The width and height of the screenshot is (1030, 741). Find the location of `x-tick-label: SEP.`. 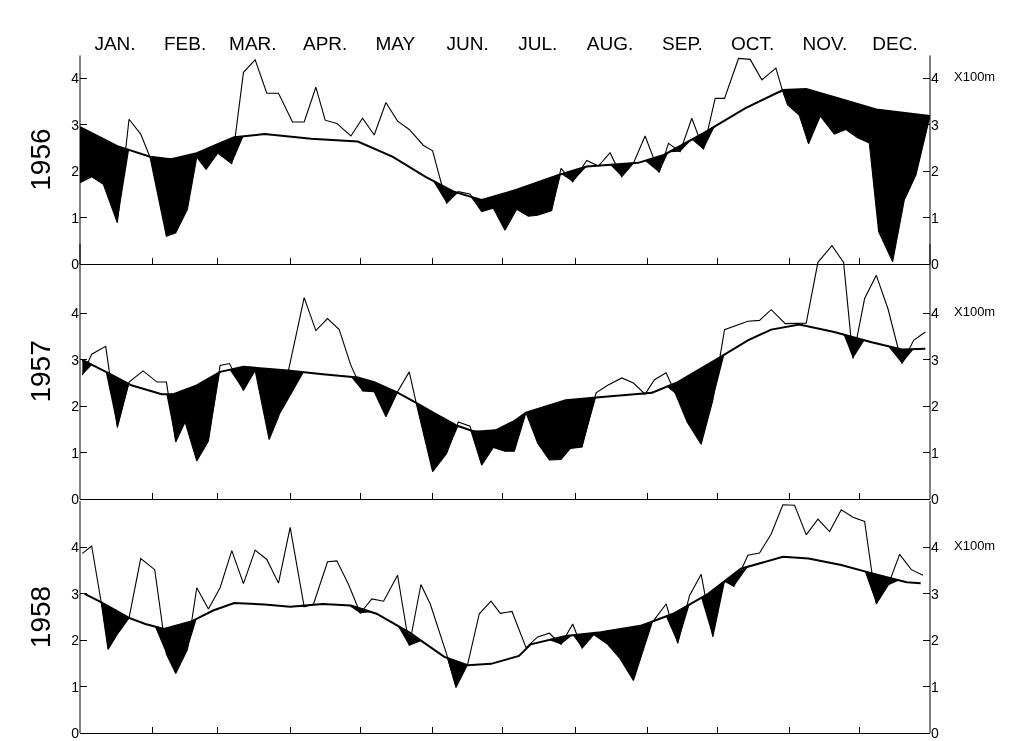

x-tick-label: SEP. is located at coordinates (682, 44).